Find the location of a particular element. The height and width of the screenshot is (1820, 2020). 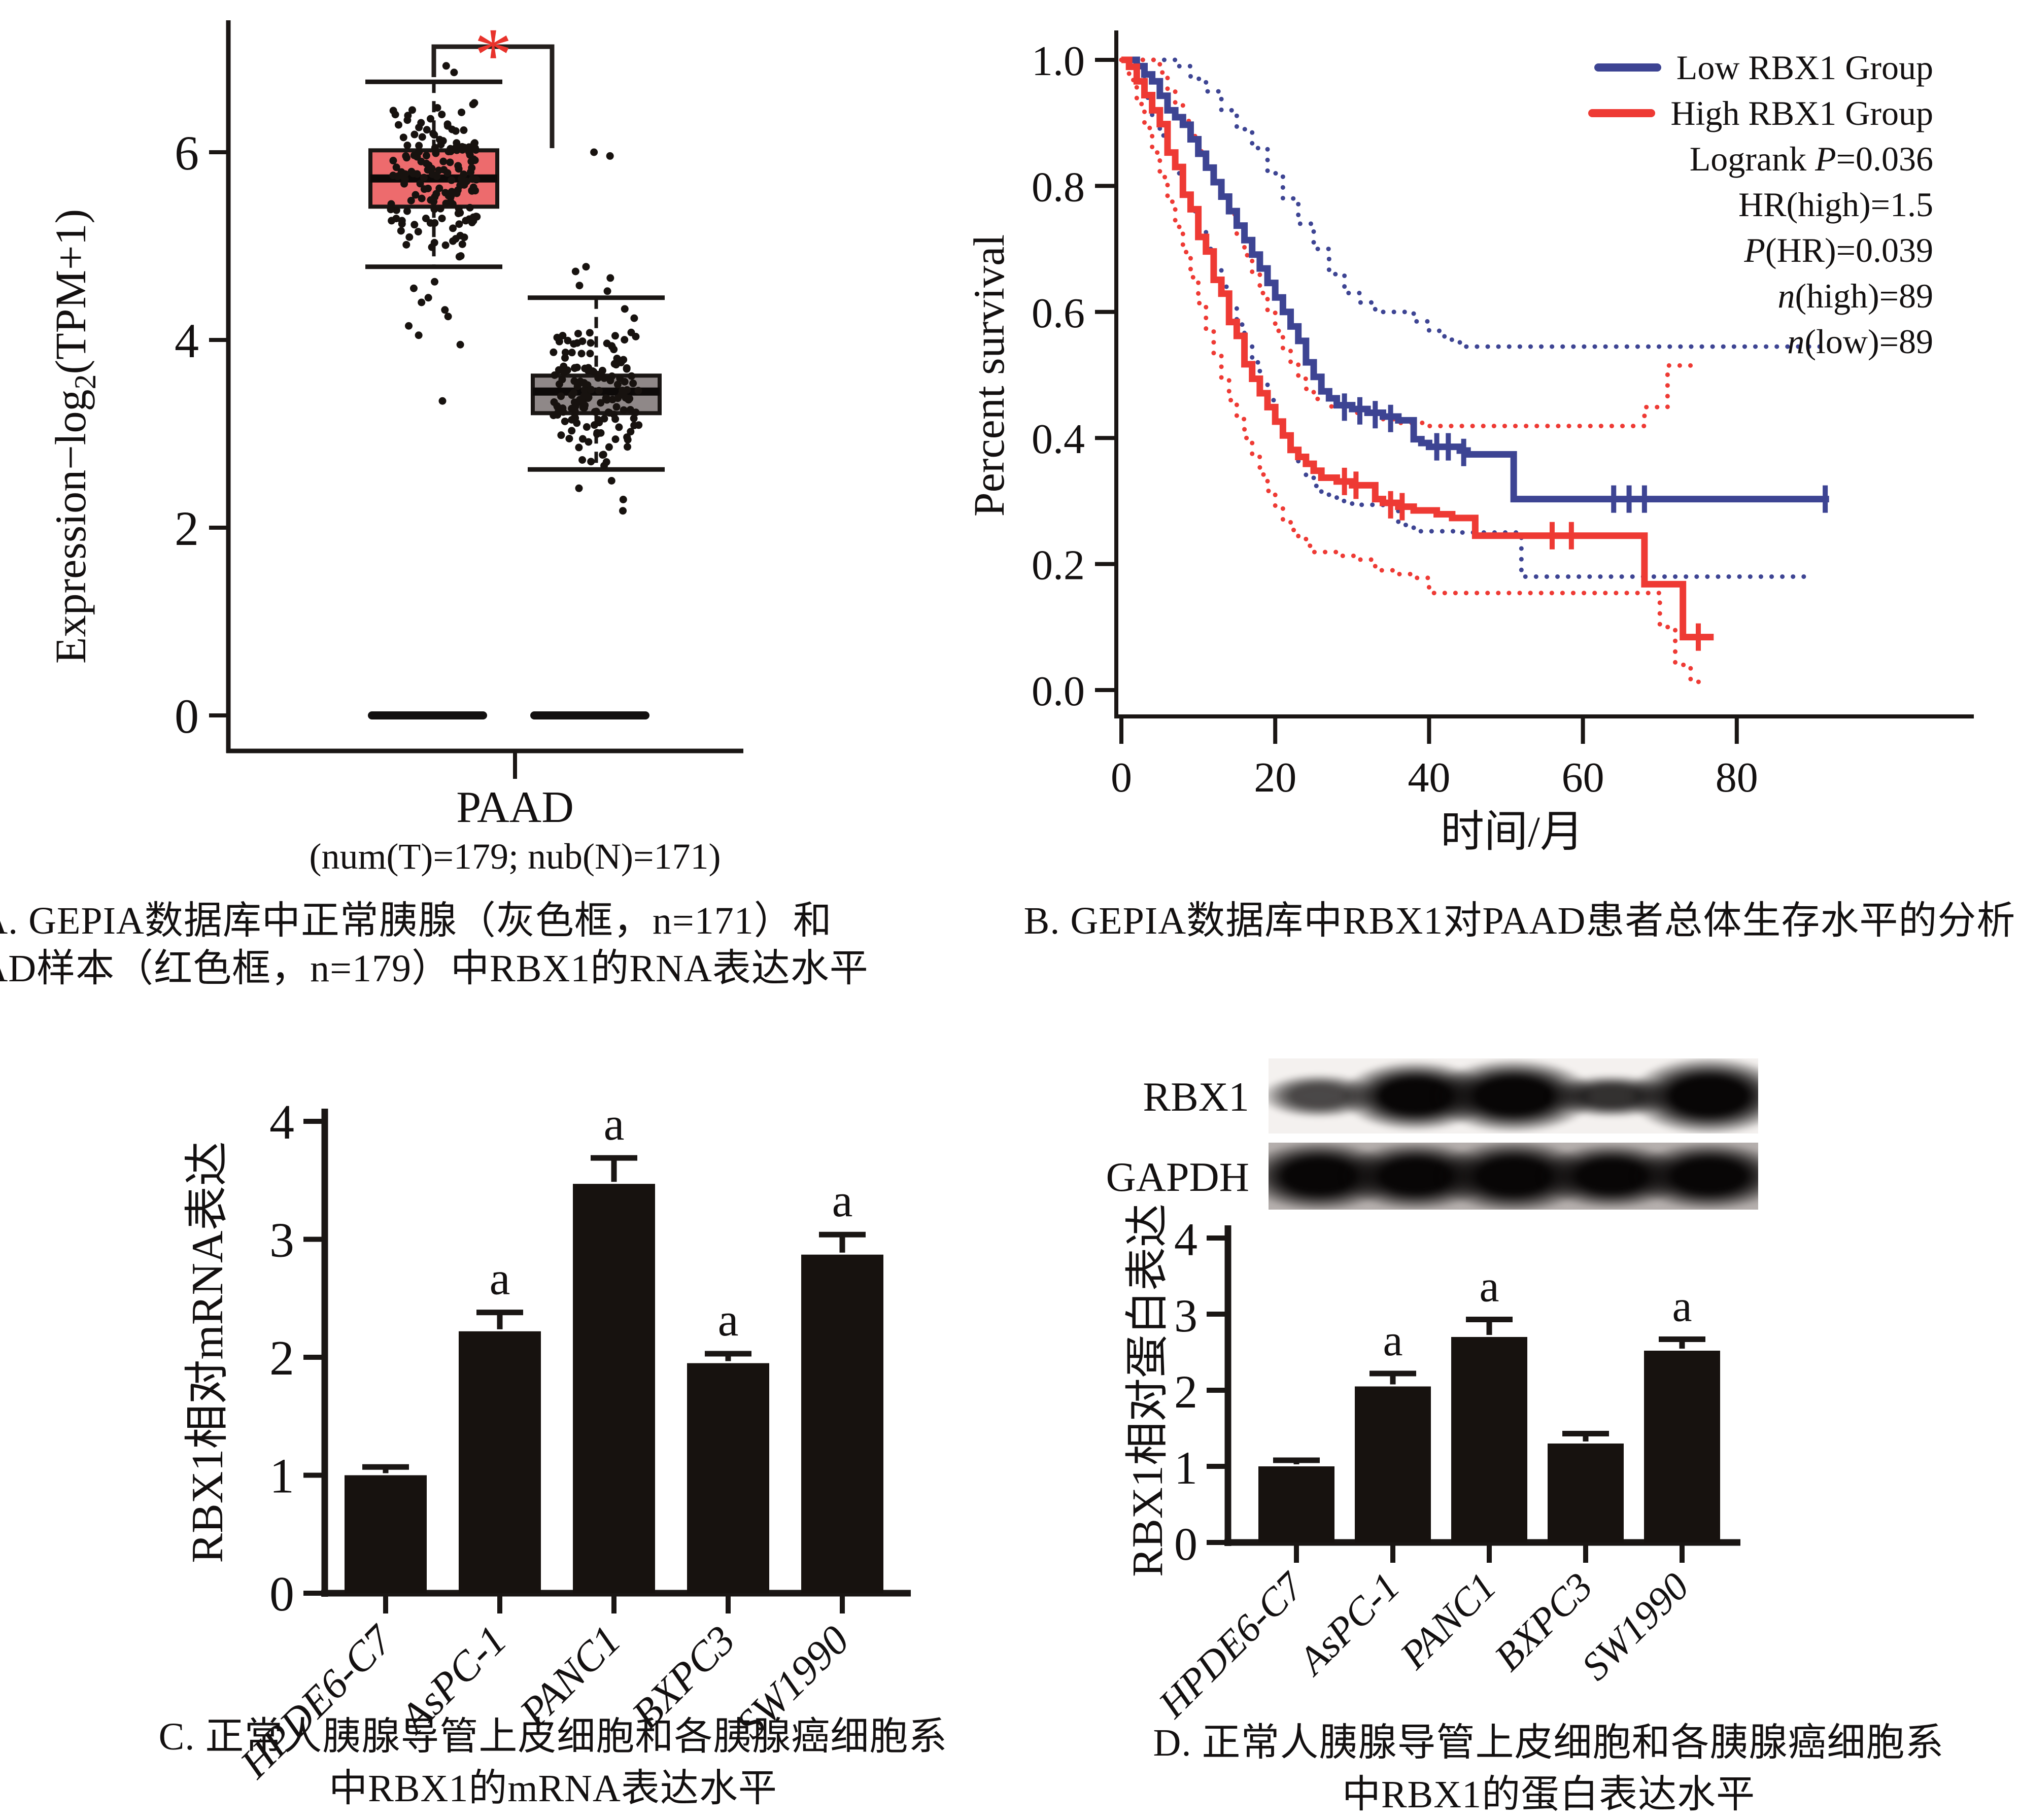

km-curve-main is located at coordinates (1475, 279).